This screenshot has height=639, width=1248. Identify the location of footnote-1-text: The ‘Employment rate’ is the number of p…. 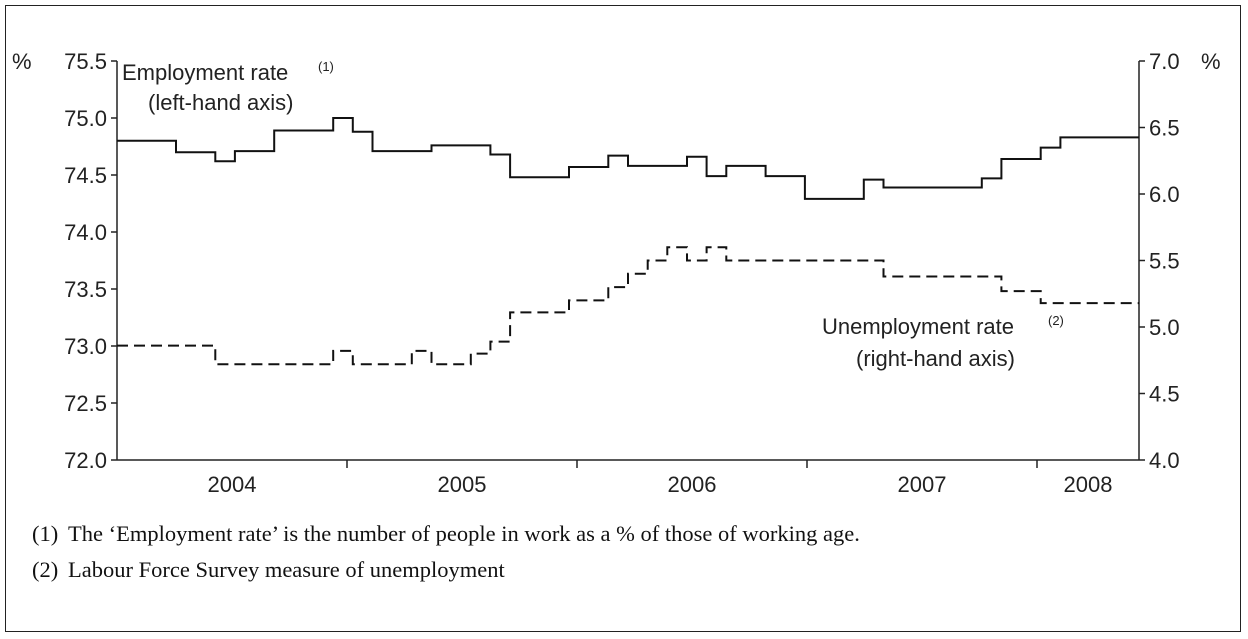
(464, 533).